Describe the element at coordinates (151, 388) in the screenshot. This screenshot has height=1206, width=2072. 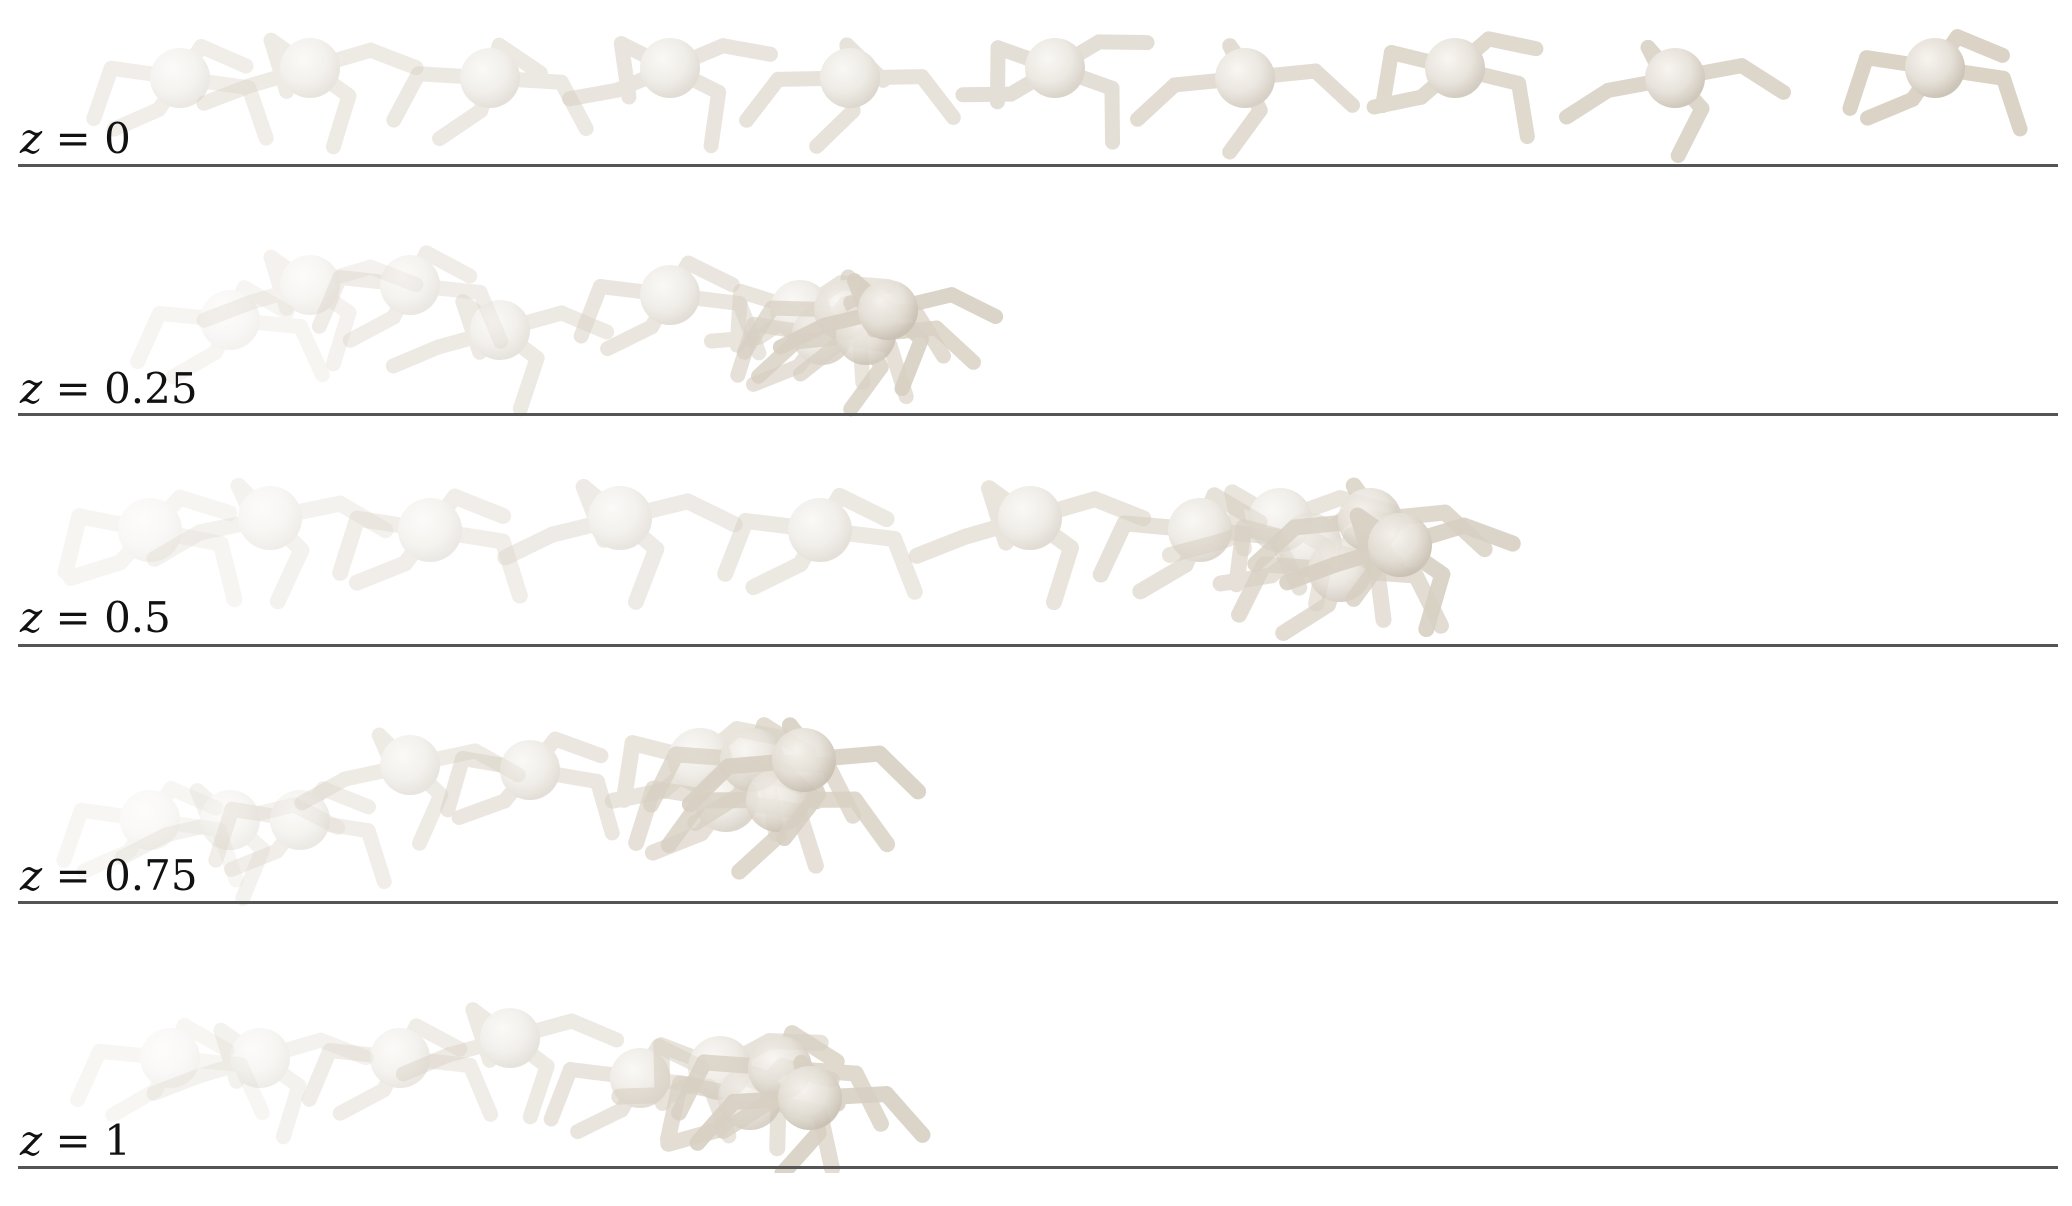
I see `label-value: 0.25` at that location.